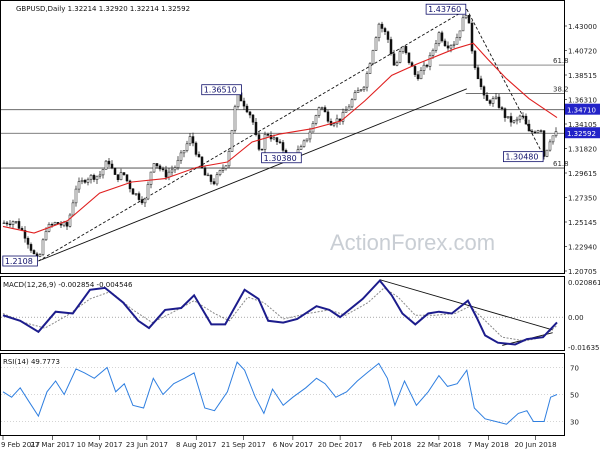 This screenshot has height=450, width=600. Describe the element at coordinates (220, 90) in the screenshot. I see `price-callout-label: 1.36510` at that location.